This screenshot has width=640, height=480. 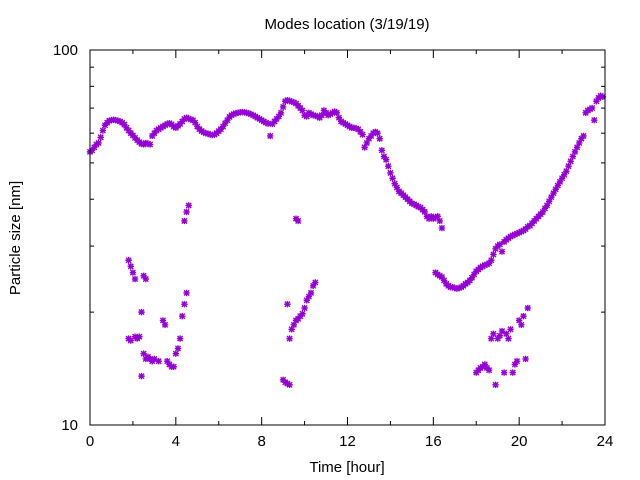 I want to click on y-axis-label: Particle size [nm], so click(x=15, y=238).